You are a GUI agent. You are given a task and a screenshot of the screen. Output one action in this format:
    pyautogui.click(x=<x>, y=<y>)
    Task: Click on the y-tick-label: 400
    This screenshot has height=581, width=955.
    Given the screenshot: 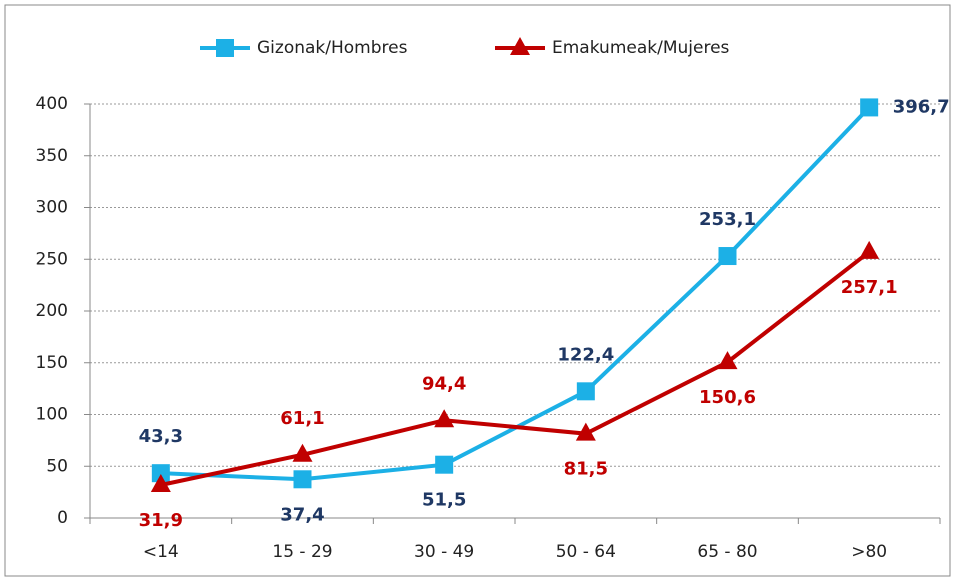 What is the action you would take?
    pyautogui.click(x=52, y=104)
    